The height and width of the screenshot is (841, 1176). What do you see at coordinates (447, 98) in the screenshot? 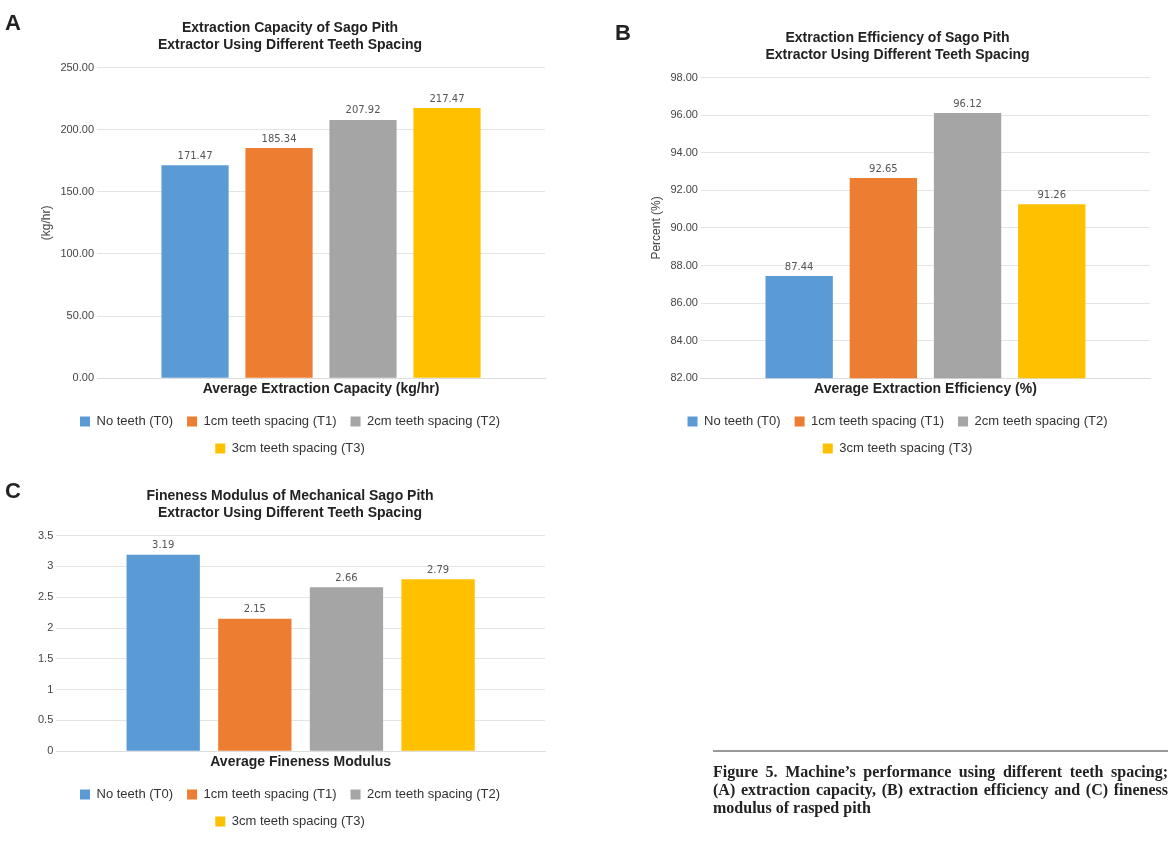
I see `data-label: 217.47` at bounding box center [447, 98].